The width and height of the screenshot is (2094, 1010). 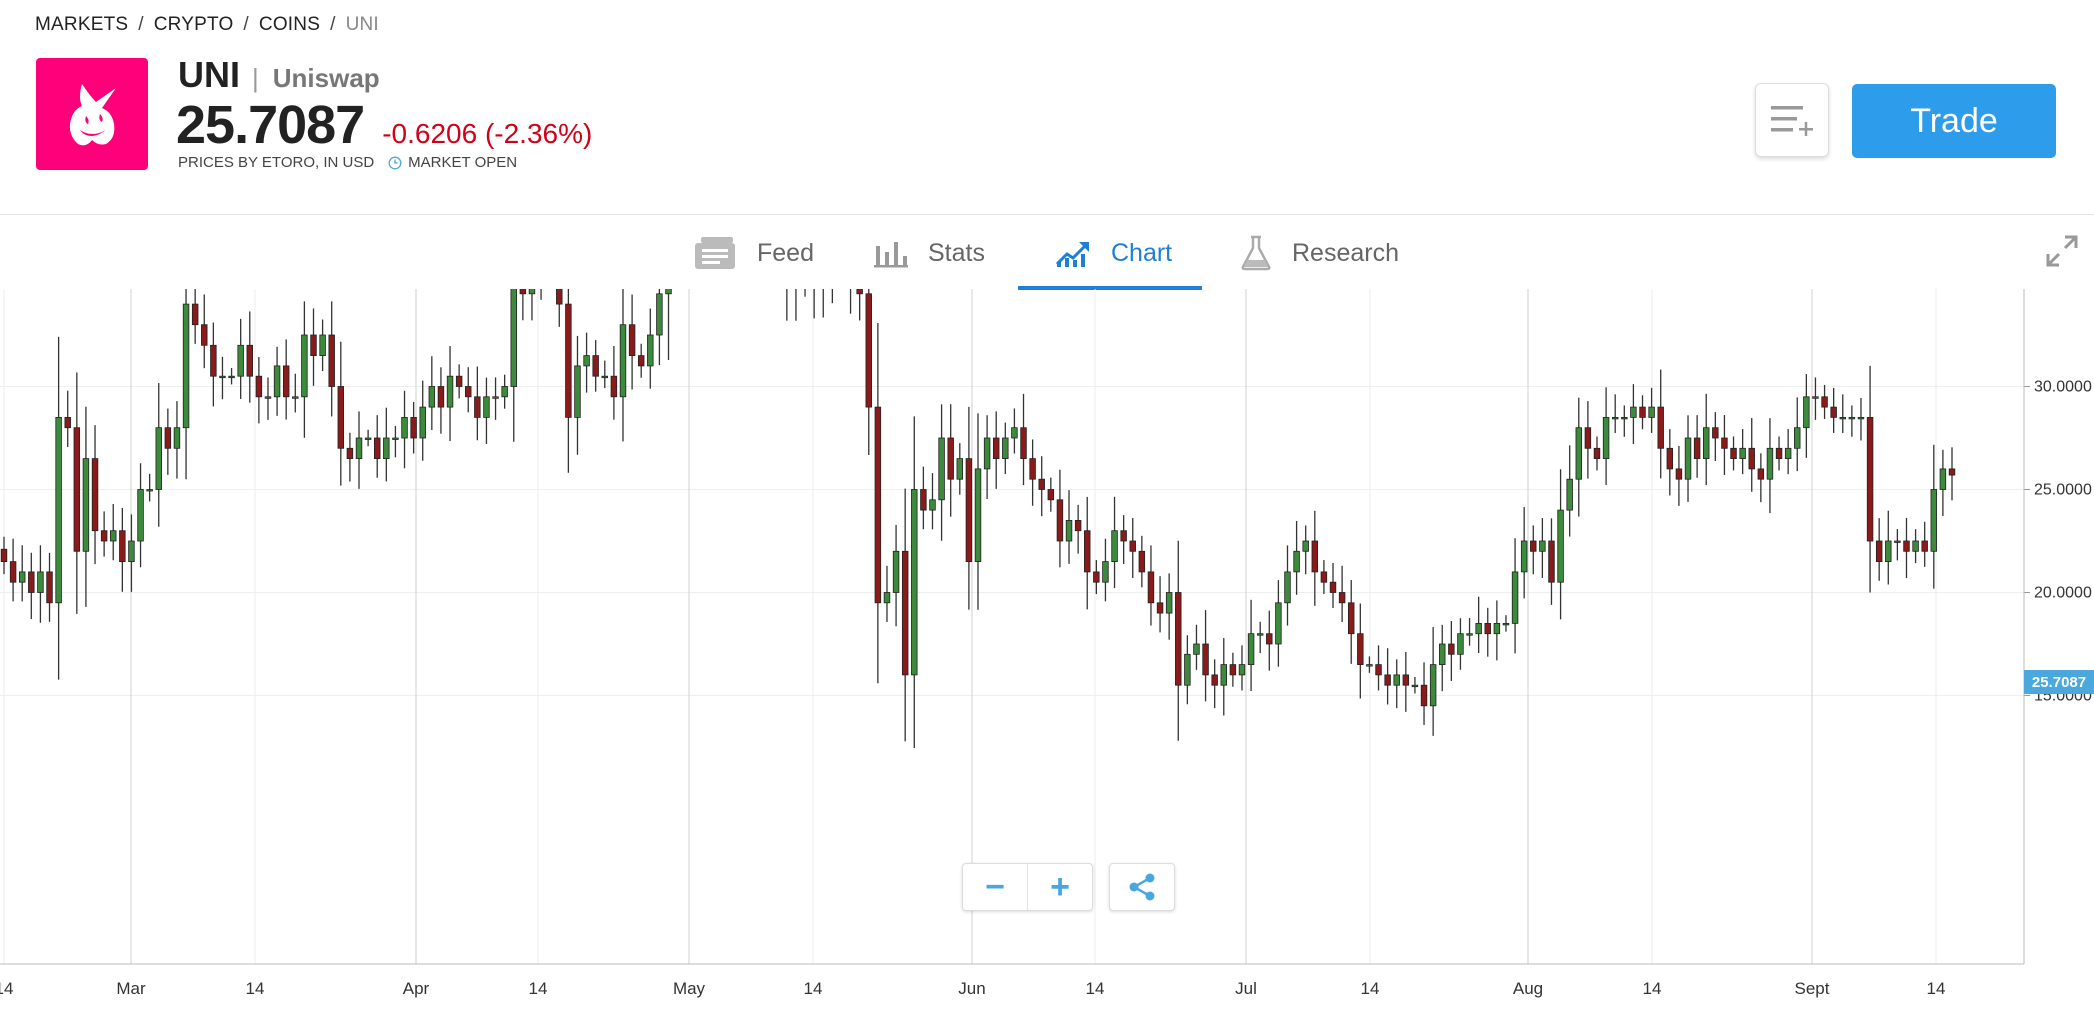 What do you see at coordinates (2063, 291) in the screenshot?
I see `y-tick-label: 35.0000` at bounding box center [2063, 291].